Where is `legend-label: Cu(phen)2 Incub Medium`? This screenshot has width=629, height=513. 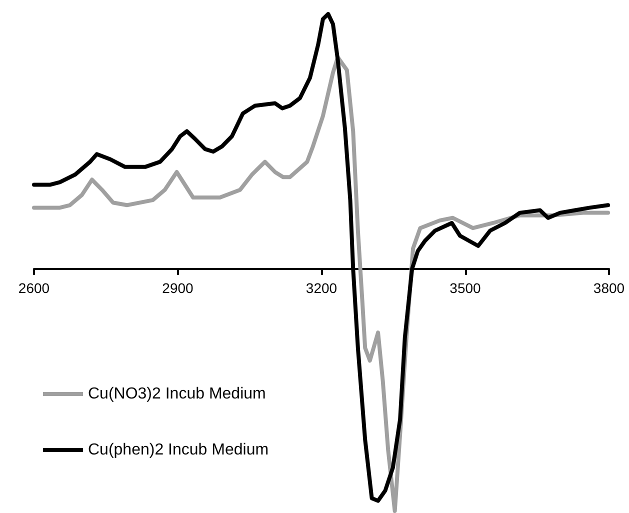 legend-label: Cu(phen)2 Incub Medium is located at coordinates (178, 450).